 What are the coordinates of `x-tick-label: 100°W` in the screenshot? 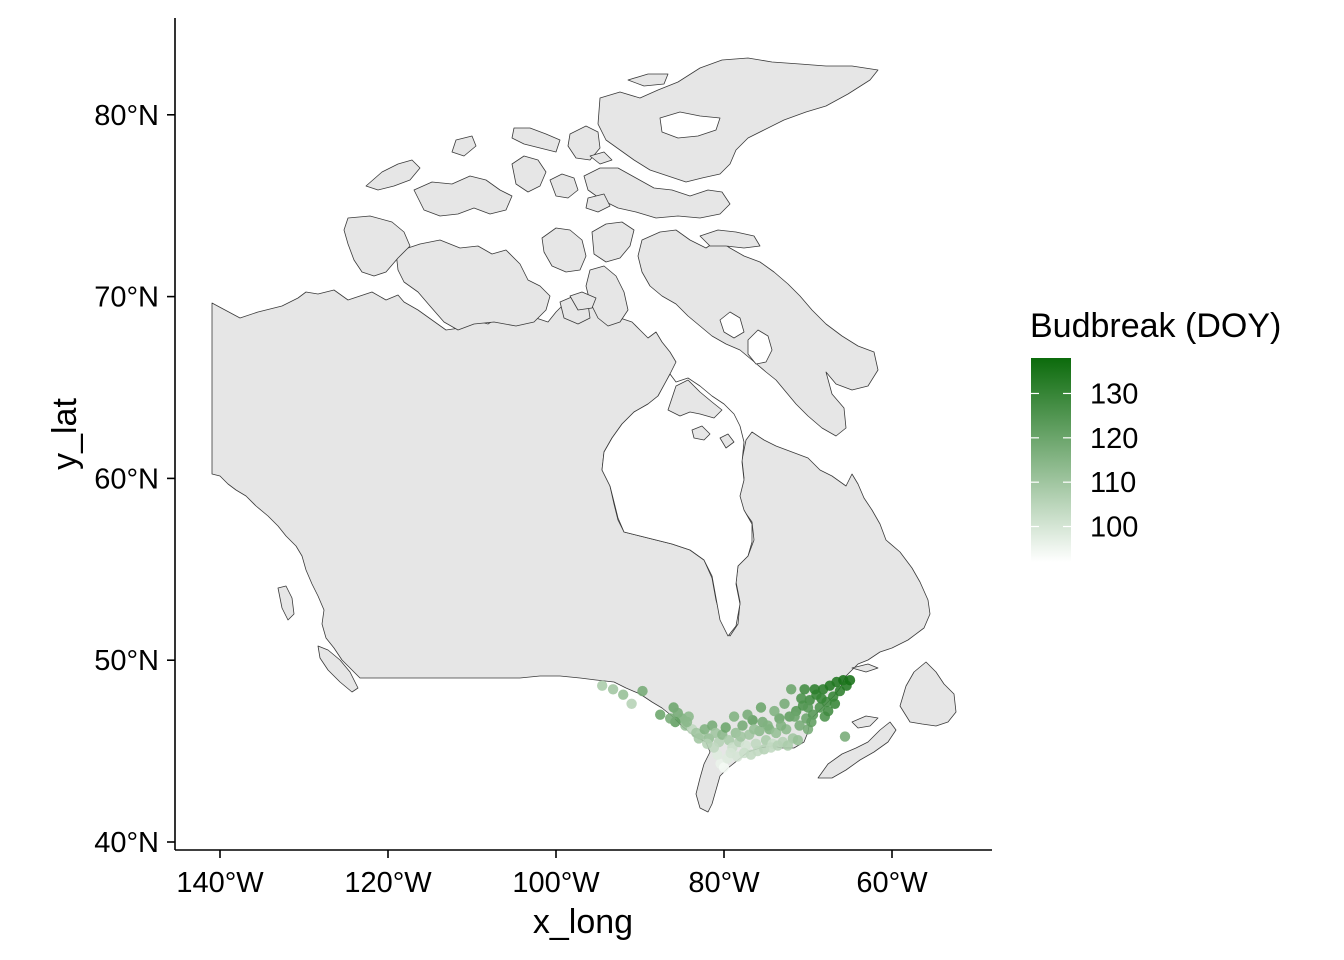 It's located at (556, 883).